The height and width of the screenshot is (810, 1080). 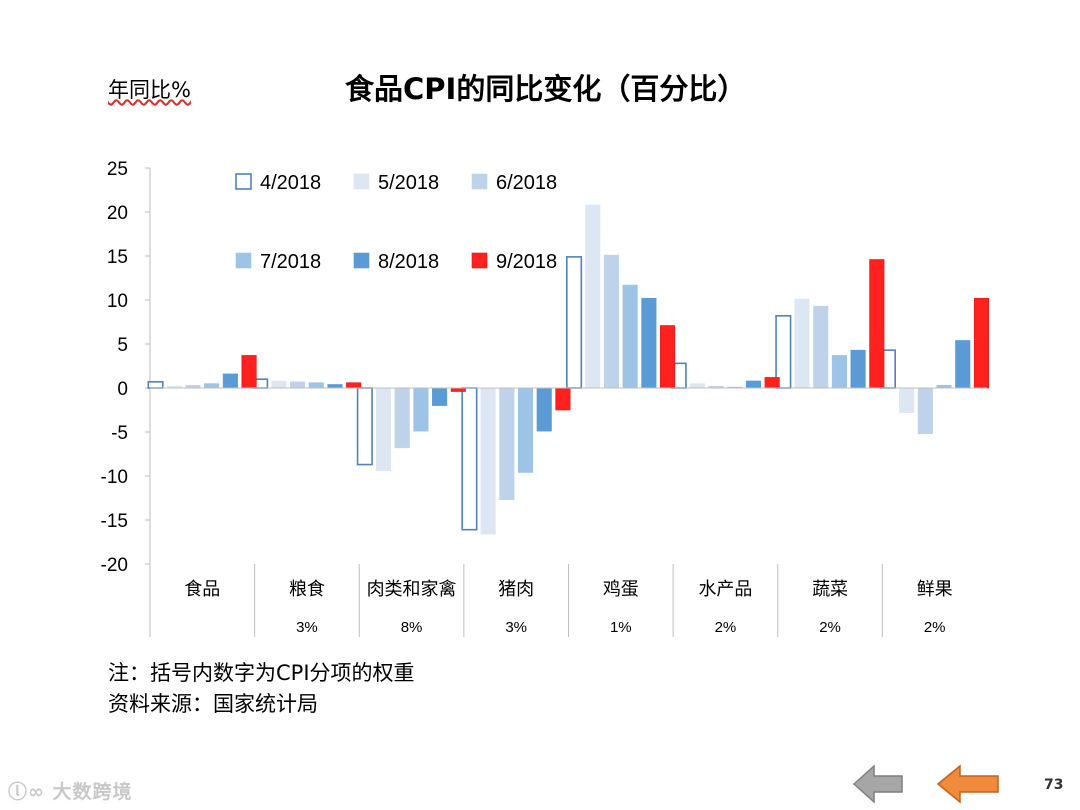 What do you see at coordinates (830, 589) in the screenshot?
I see `x-category-label: 蔬菜` at bounding box center [830, 589].